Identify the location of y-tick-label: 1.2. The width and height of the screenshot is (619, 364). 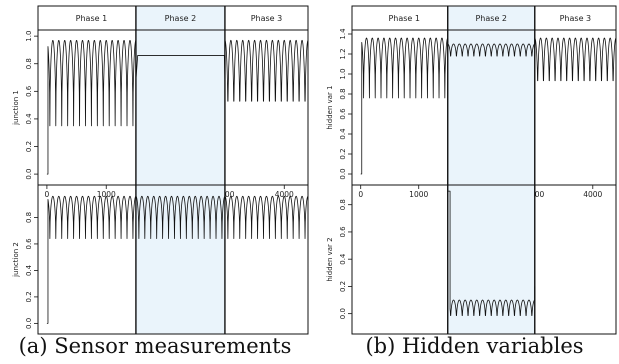
(343, 53).